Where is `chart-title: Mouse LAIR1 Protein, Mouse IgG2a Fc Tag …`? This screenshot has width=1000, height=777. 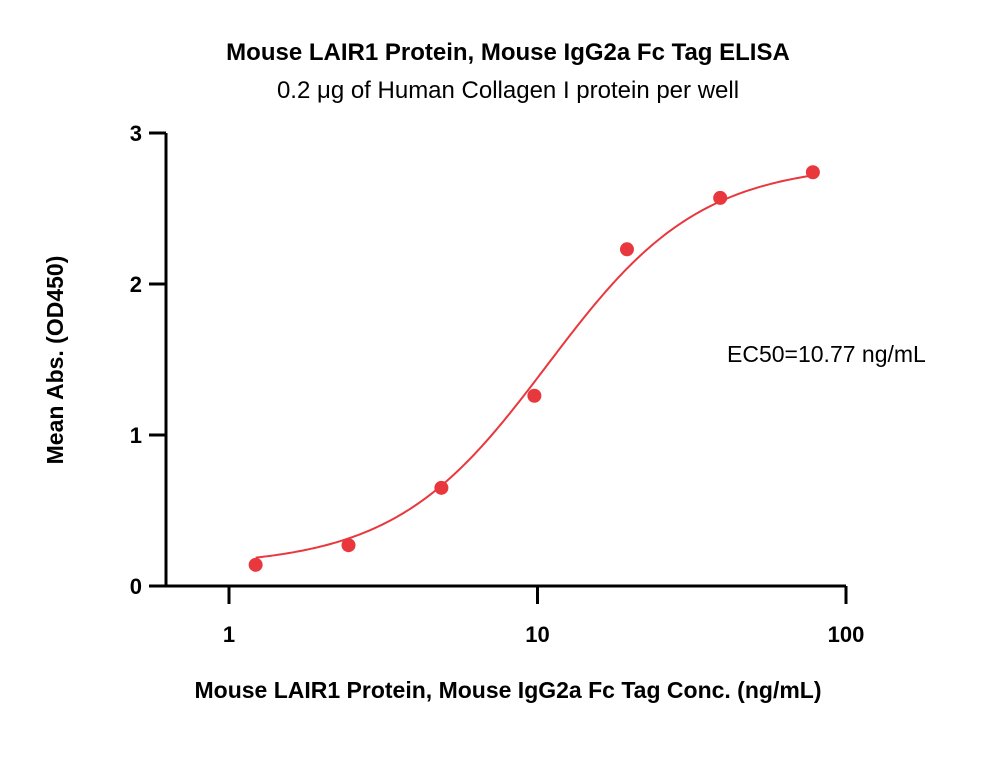
chart-title: Mouse LAIR1 Protein, Mouse IgG2a Fc Tag … is located at coordinates (508, 52).